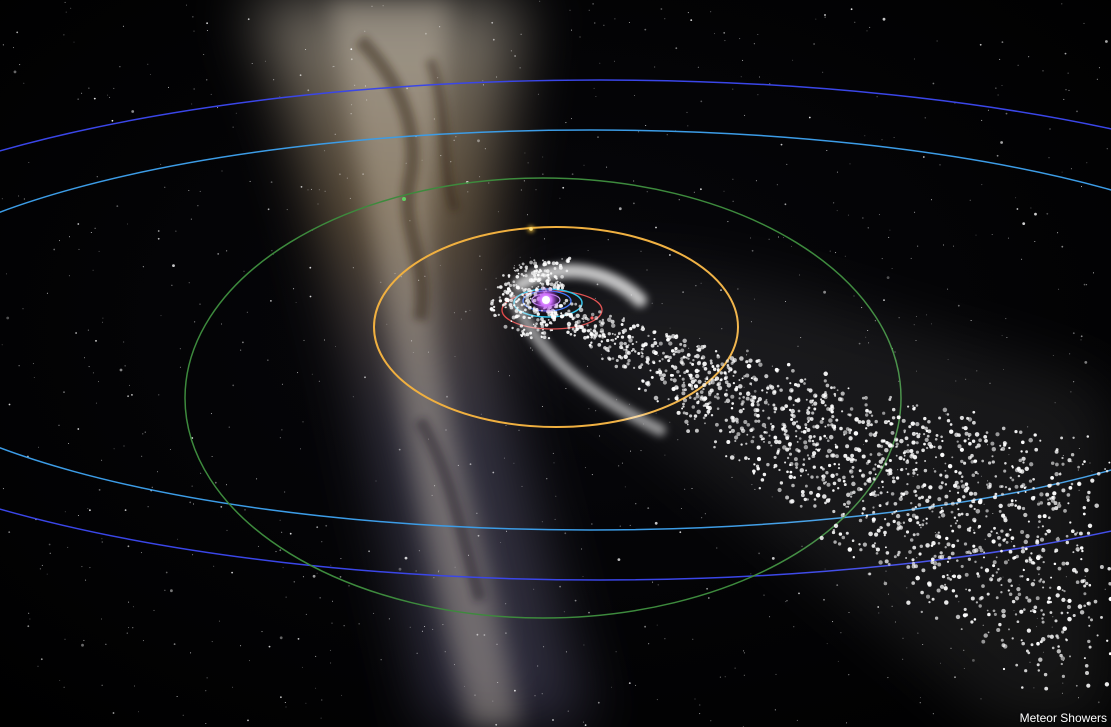 The width and height of the screenshot is (1111, 727). I want to click on planet-marker-orange-core, so click(531, 229).